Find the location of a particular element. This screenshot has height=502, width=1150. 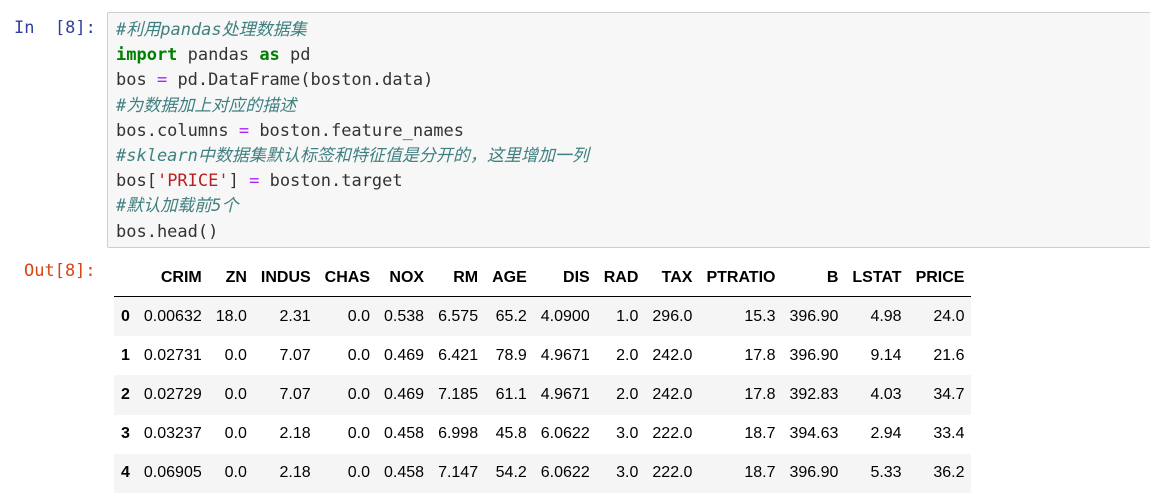

column-header: NOX is located at coordinates (404, 278).